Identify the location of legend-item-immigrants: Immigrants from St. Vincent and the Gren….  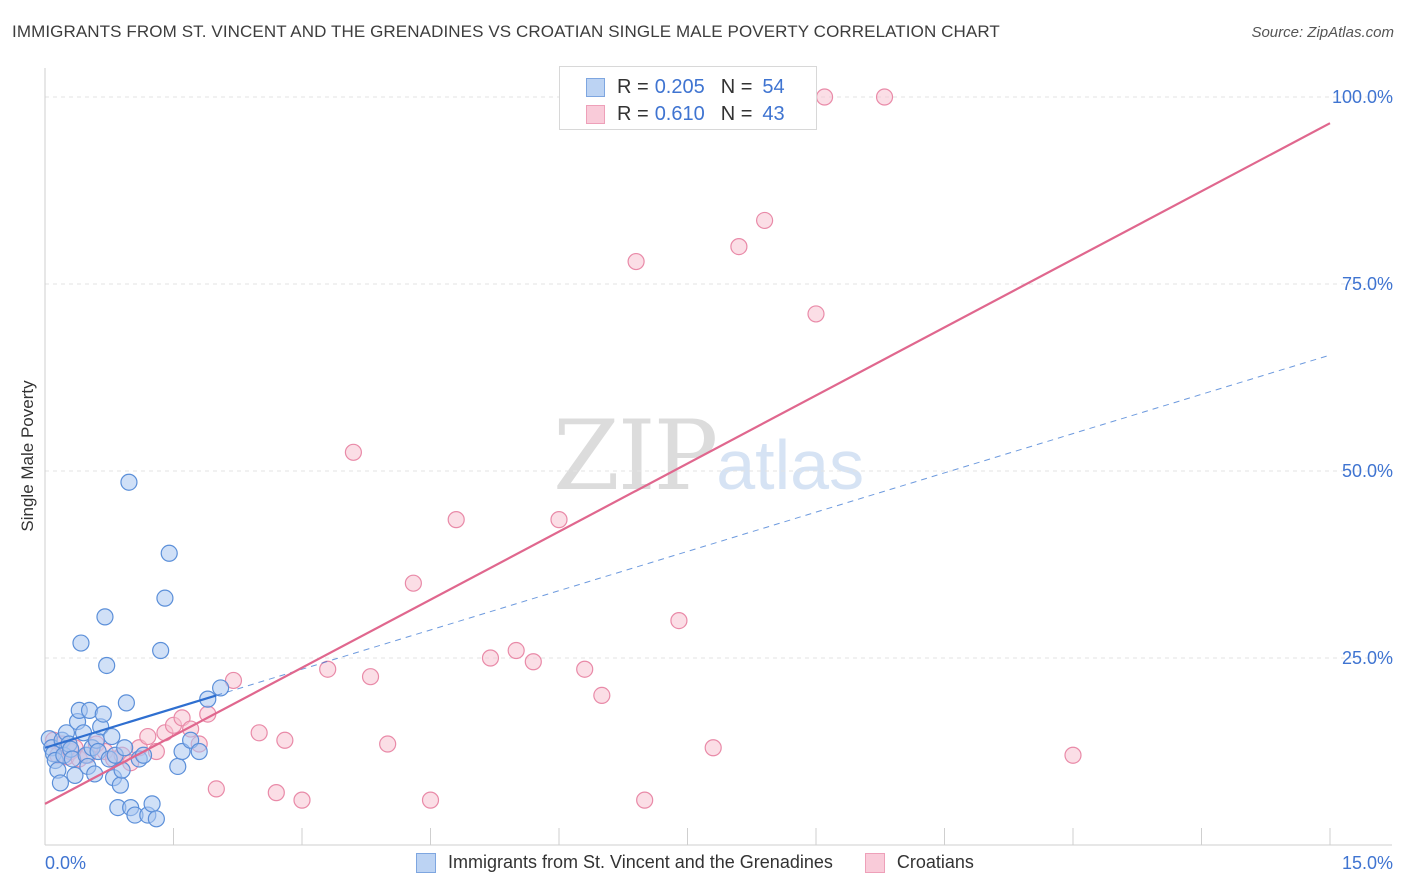
(624, 862).